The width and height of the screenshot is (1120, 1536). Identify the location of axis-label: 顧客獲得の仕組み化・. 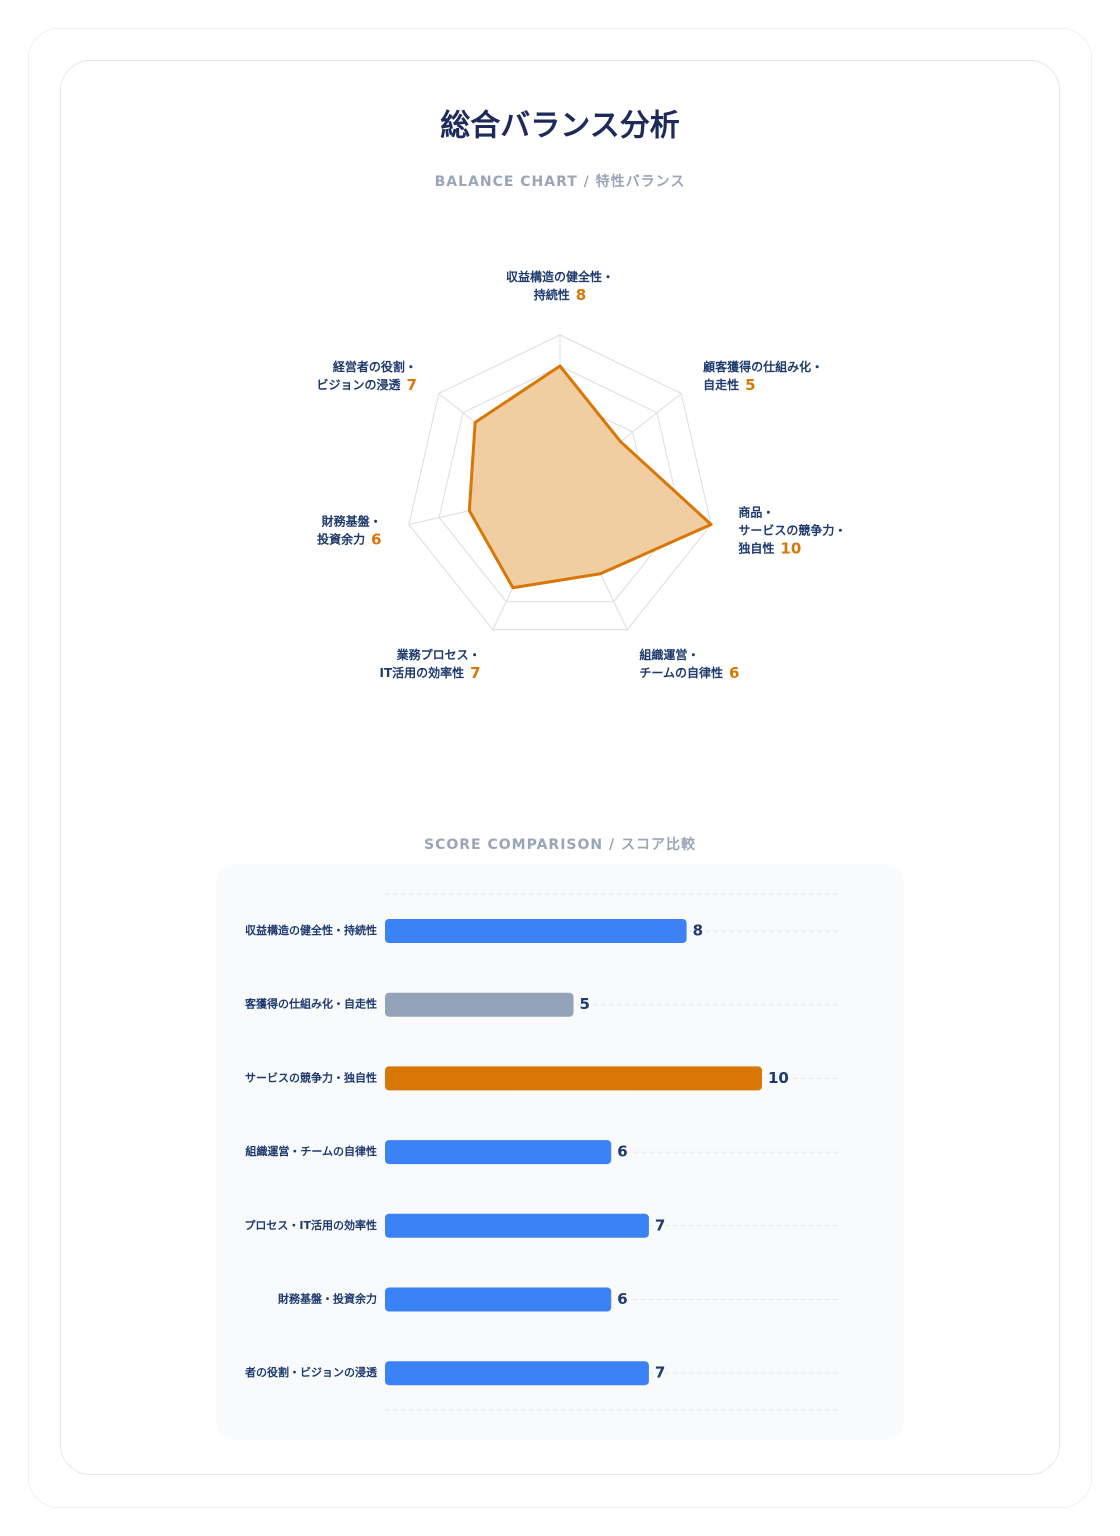
(763, 365).